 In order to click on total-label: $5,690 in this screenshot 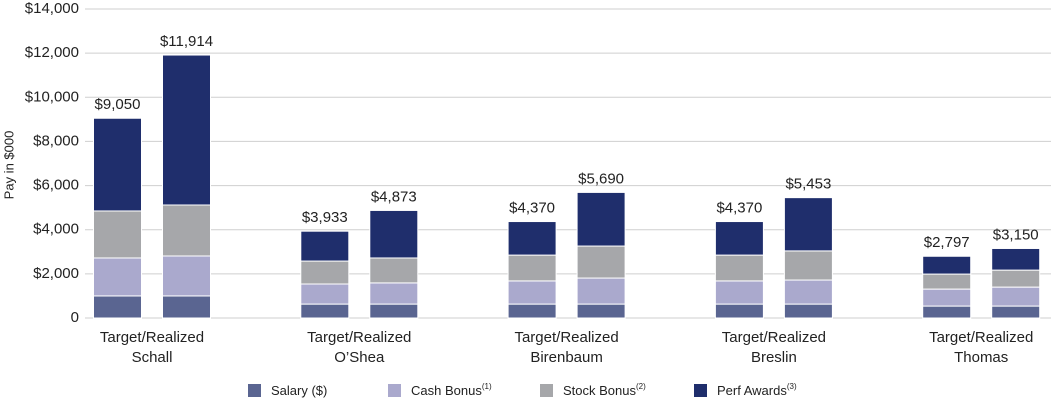, I will do `click(601, 178)`.